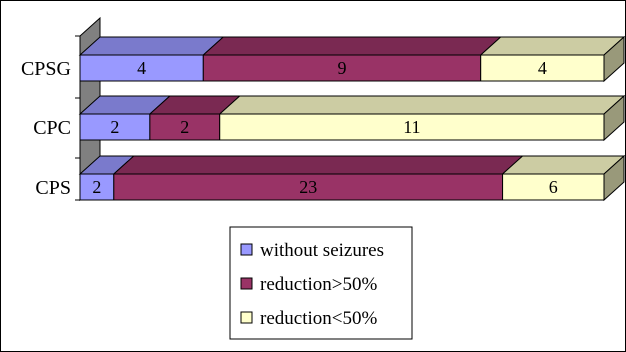 The image size is (626, 352). What do you see at coordinates (614, 178) in the screenshot?
I see `bar-cps-reduction-50-side` at bounding box center [614, 178].